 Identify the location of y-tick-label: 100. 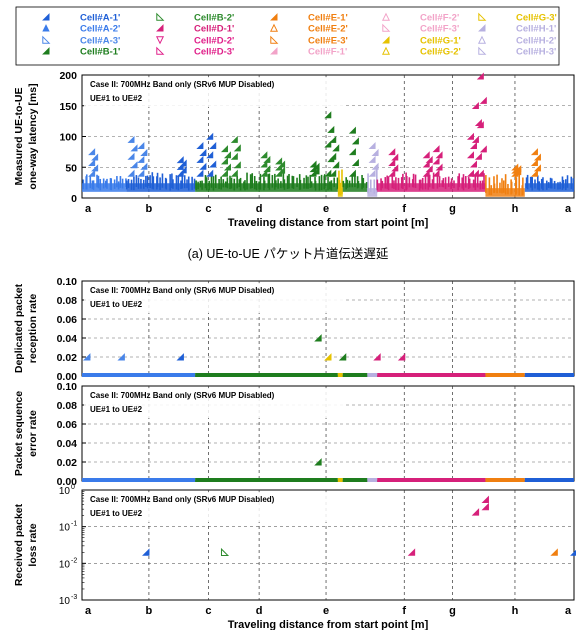
(68, 138).